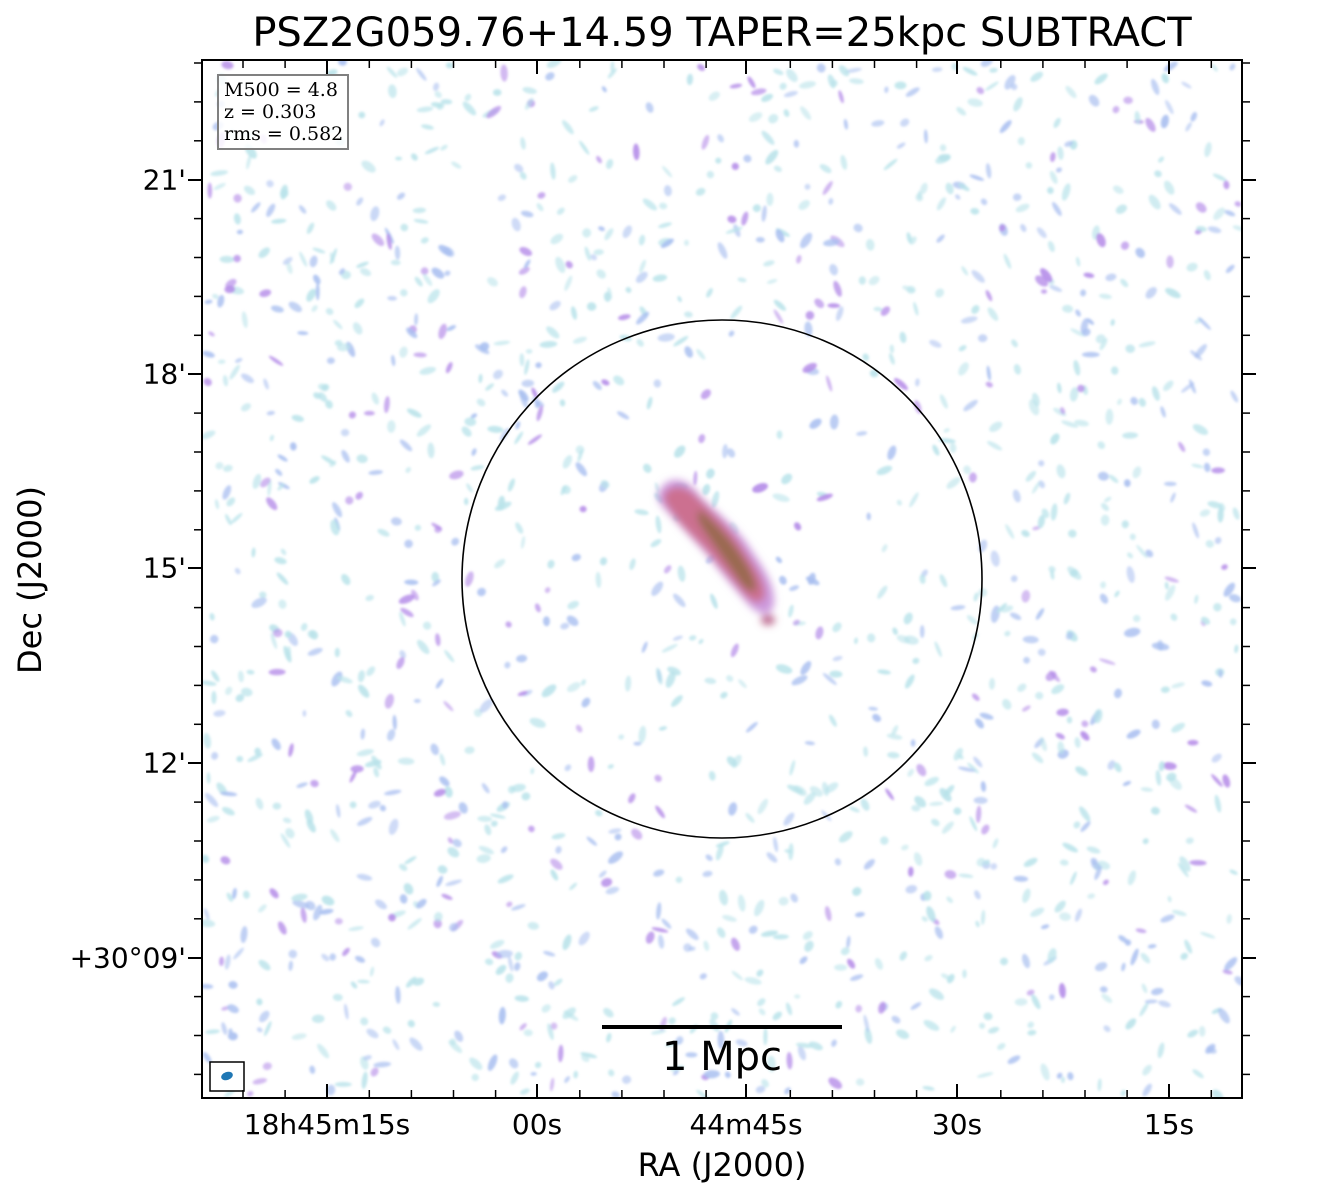  What do you see at coordinates (716, 552) in the screenshot?
I see `radio-source` at bounding box center [716, 552].